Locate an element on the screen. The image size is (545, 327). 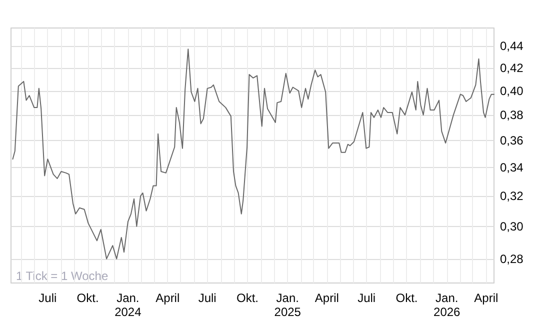
x-tick-label: Jan. 2025 is located at coordinates (288, 305).